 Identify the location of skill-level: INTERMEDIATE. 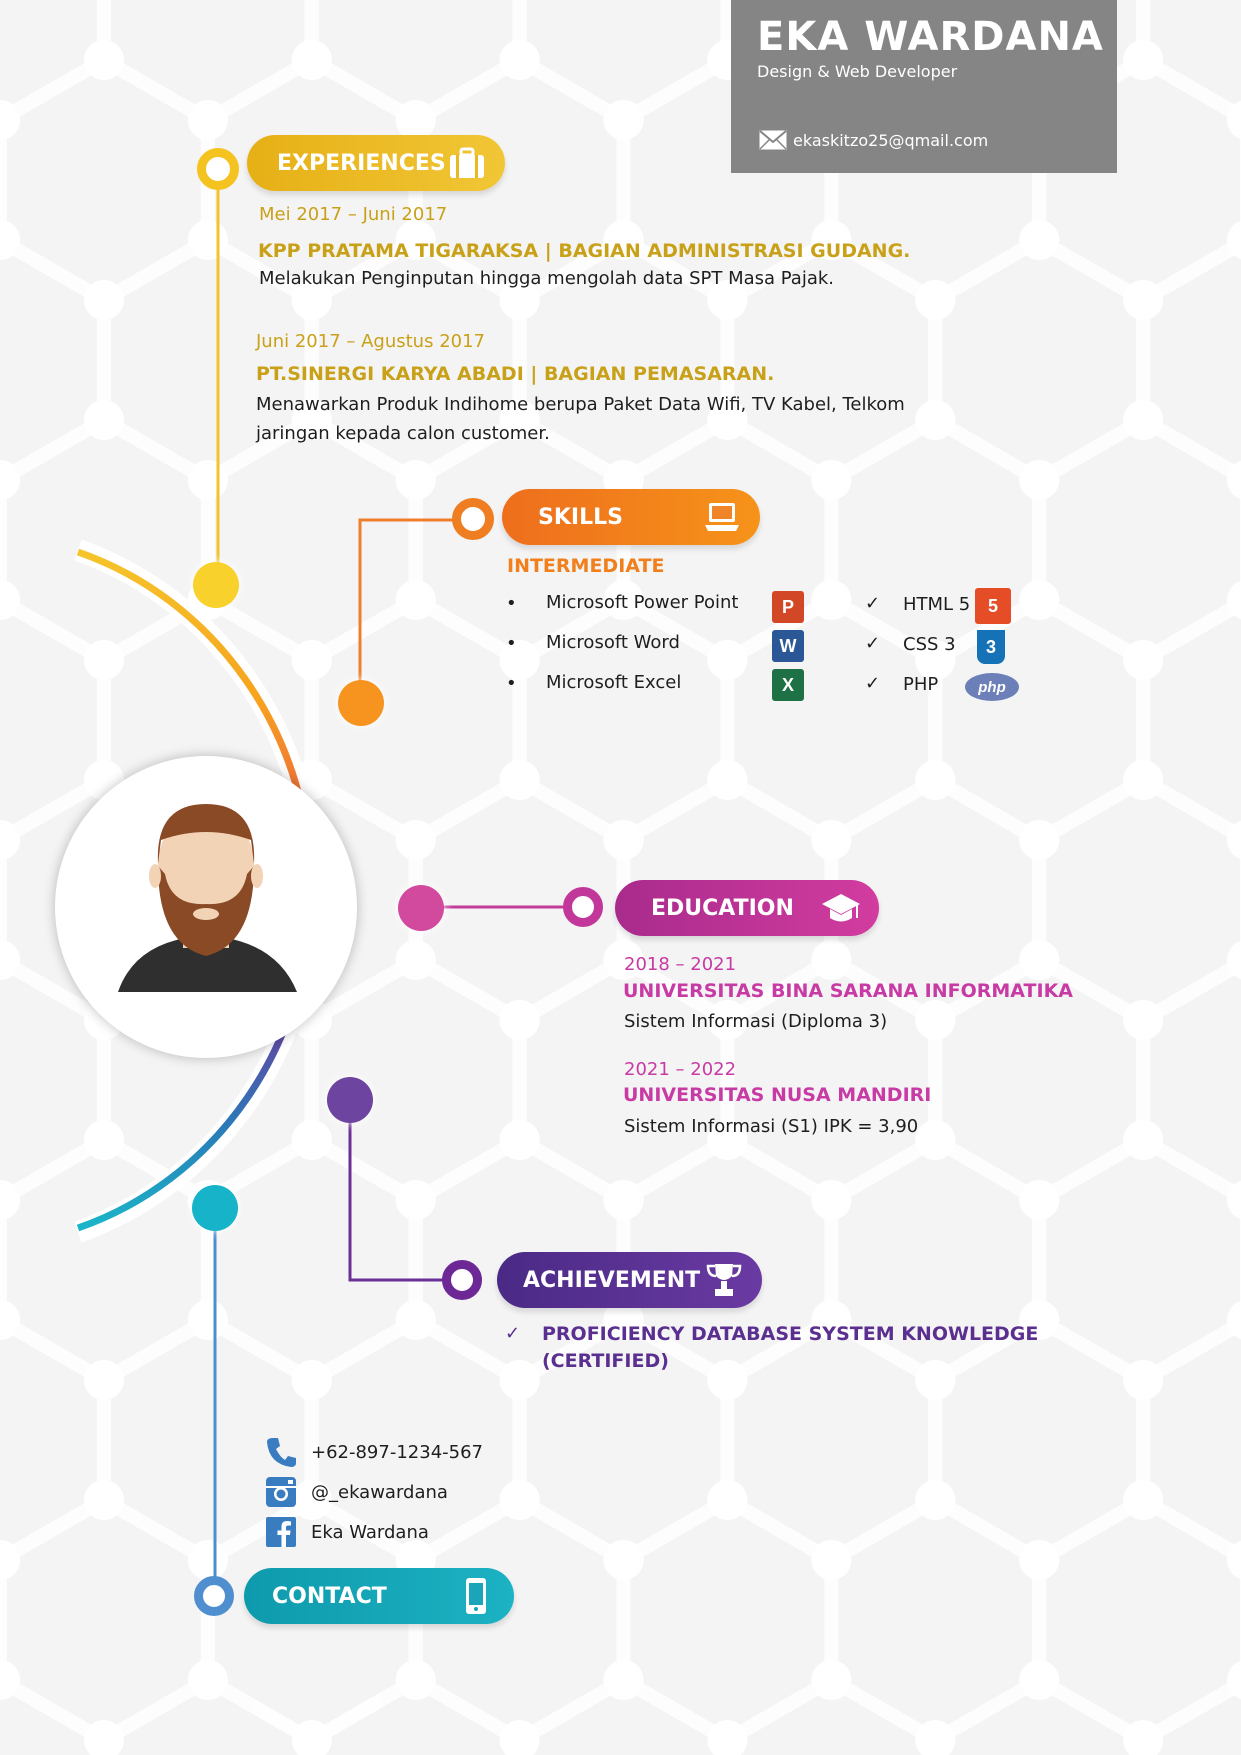
(586, 566).